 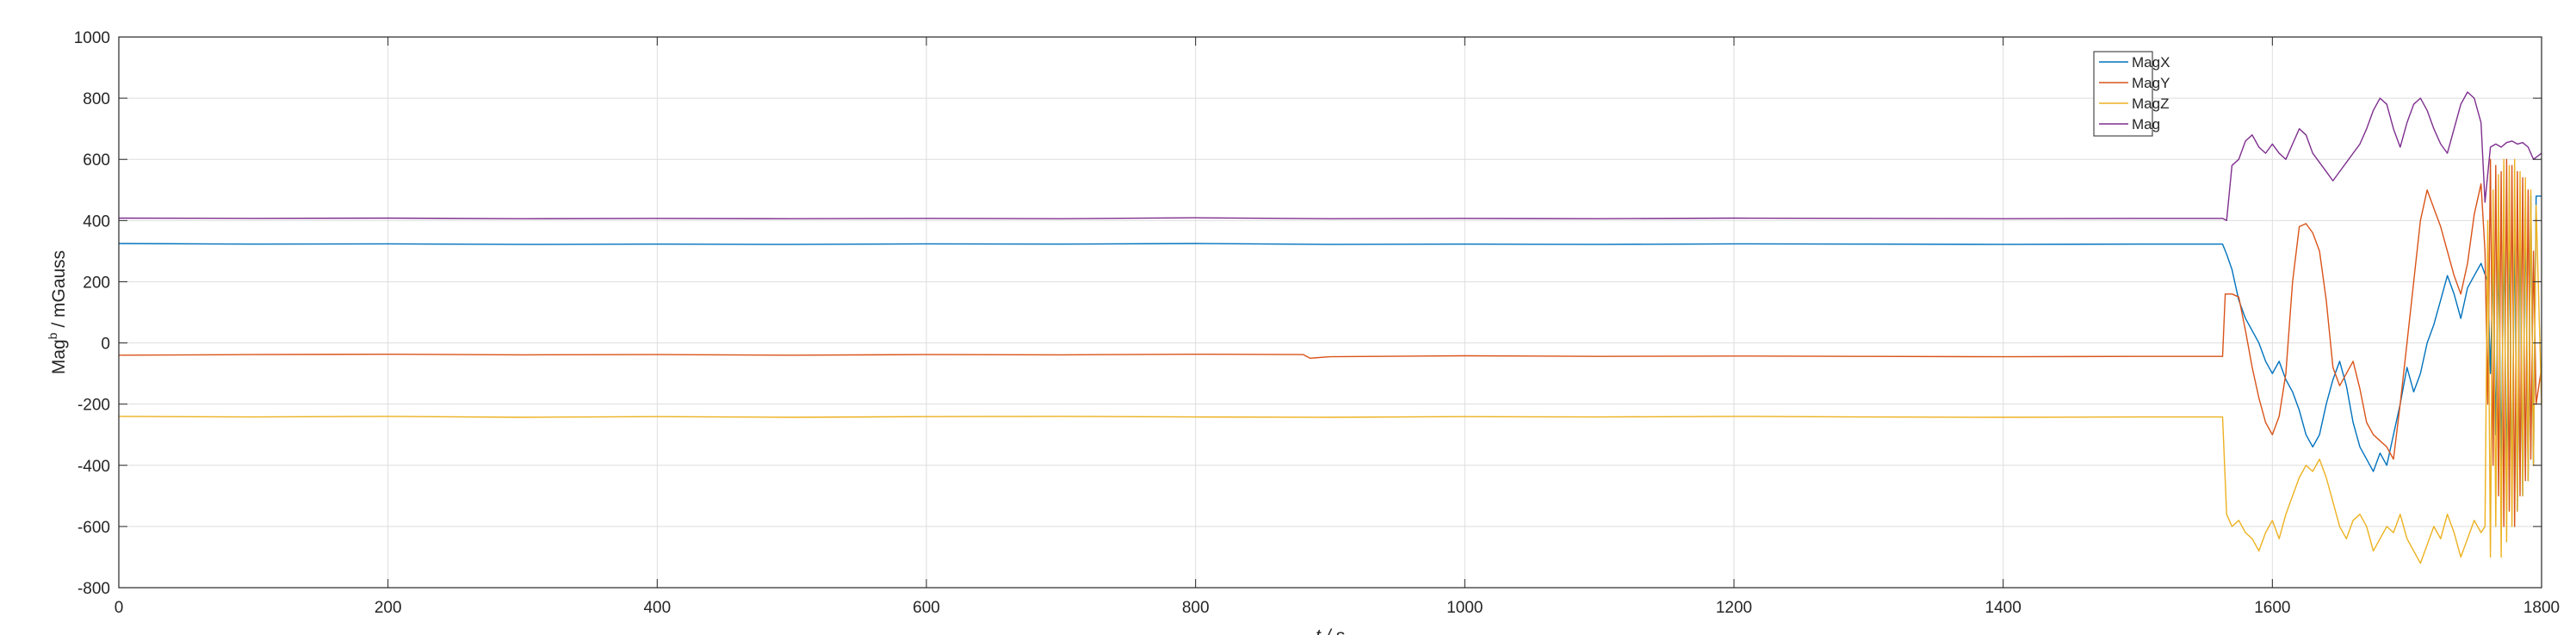 What do you see at coordinates (1196, 608) in the screenshot?
I see `x-tick-label: 800` at bounding box center [1196, 608].